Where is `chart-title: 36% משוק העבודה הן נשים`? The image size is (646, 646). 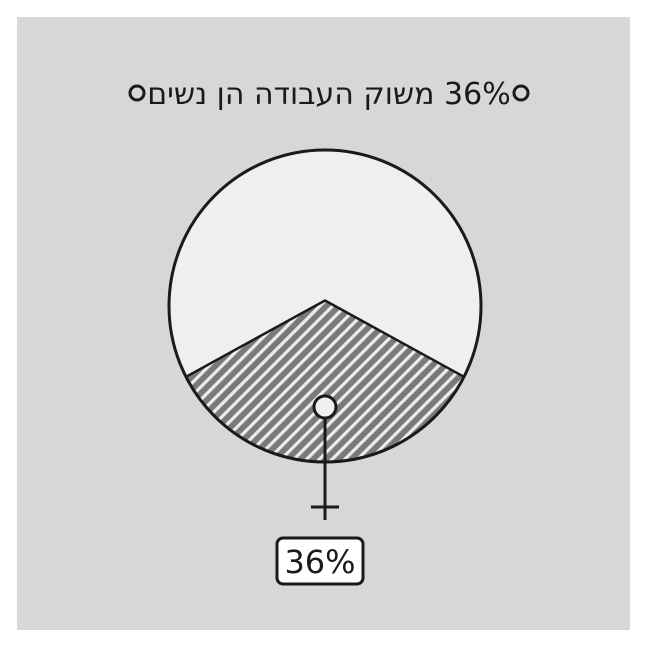
chart-title: 36% משוק העבודה הן נשים is located at coordinates (328, 94).